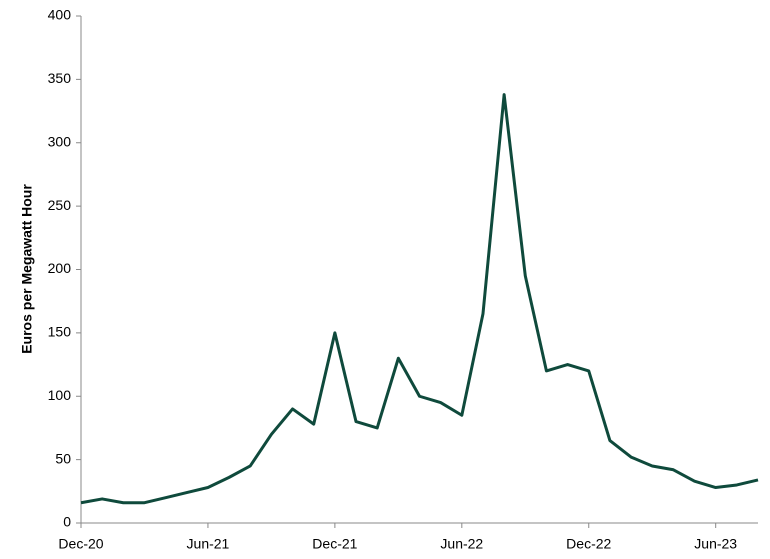 Image resolution: width=770 pixels, height=559 pixels. What do you see at coordinates (60, 141) in the screenshot?
I see `y-tick-label: 300` at bounding box center [60, 141].